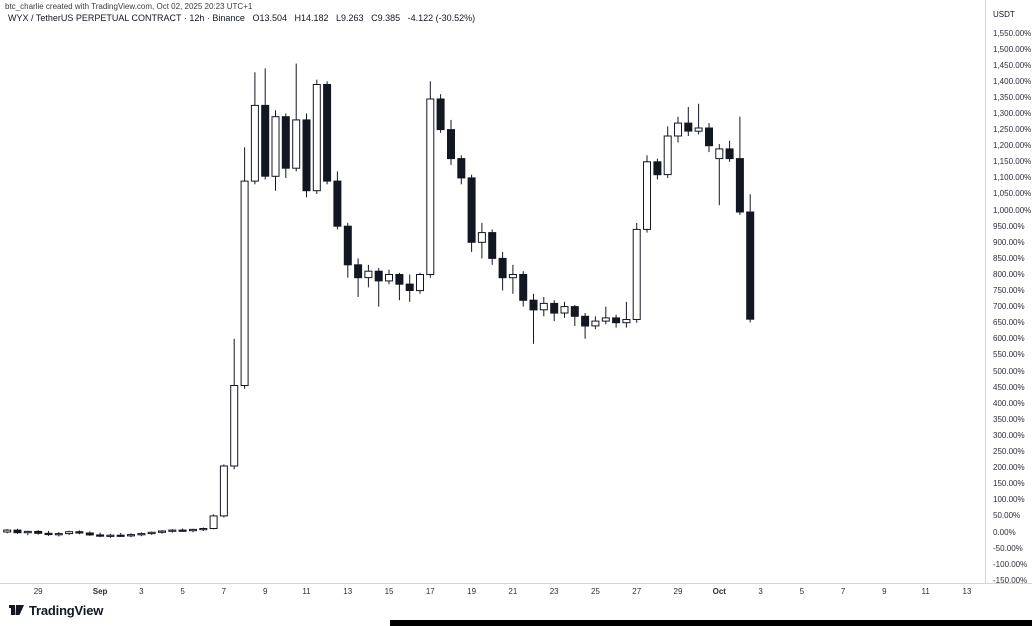  I want to click on price-tick-label: 1,250.00%, so click(1012, 130).